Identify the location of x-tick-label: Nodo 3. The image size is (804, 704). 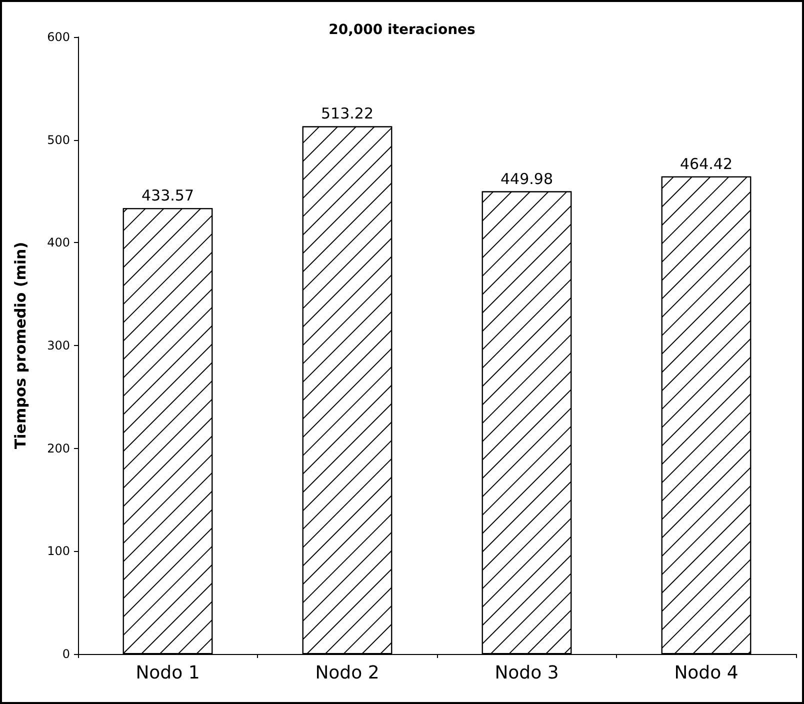
(526, 673).